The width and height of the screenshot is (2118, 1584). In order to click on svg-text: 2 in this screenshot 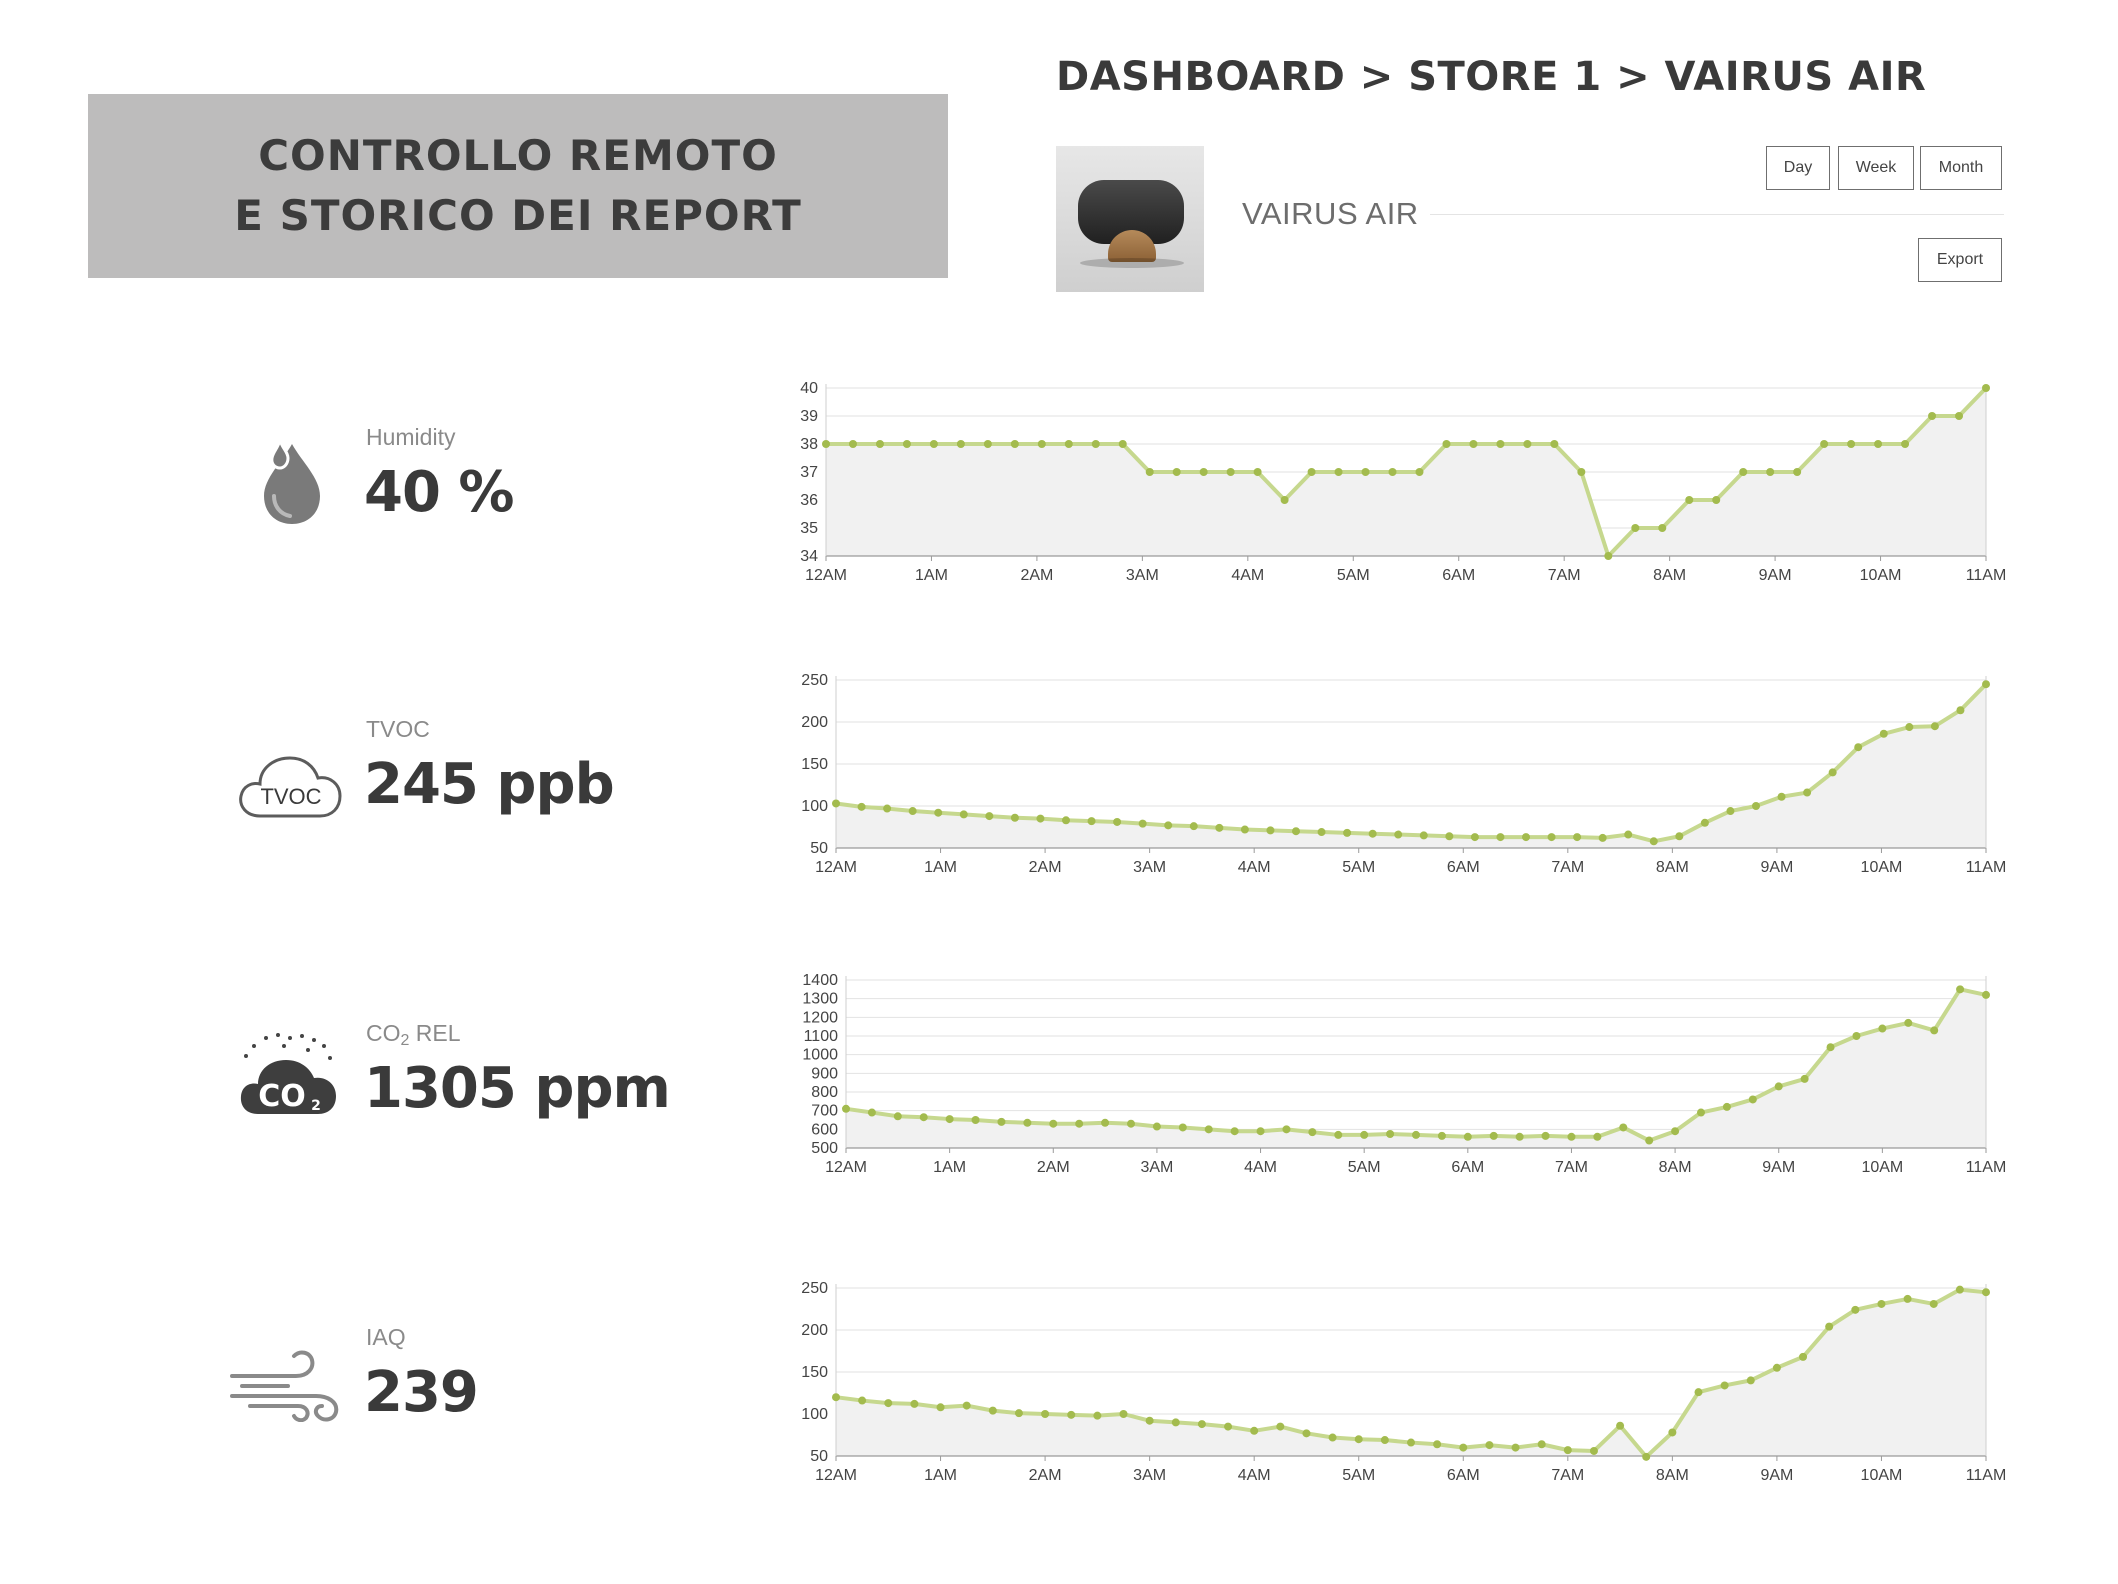, I will do `click(316, 1106)`.